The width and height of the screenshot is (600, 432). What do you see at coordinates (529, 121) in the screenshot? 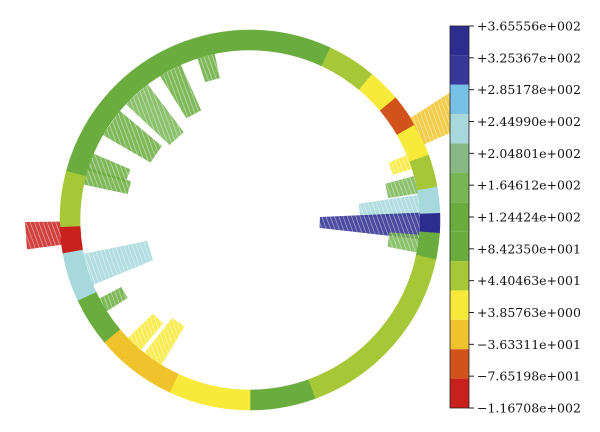
I see `colorbar-tick-label: +2.44990e+002` at bounding box center [529, 121].